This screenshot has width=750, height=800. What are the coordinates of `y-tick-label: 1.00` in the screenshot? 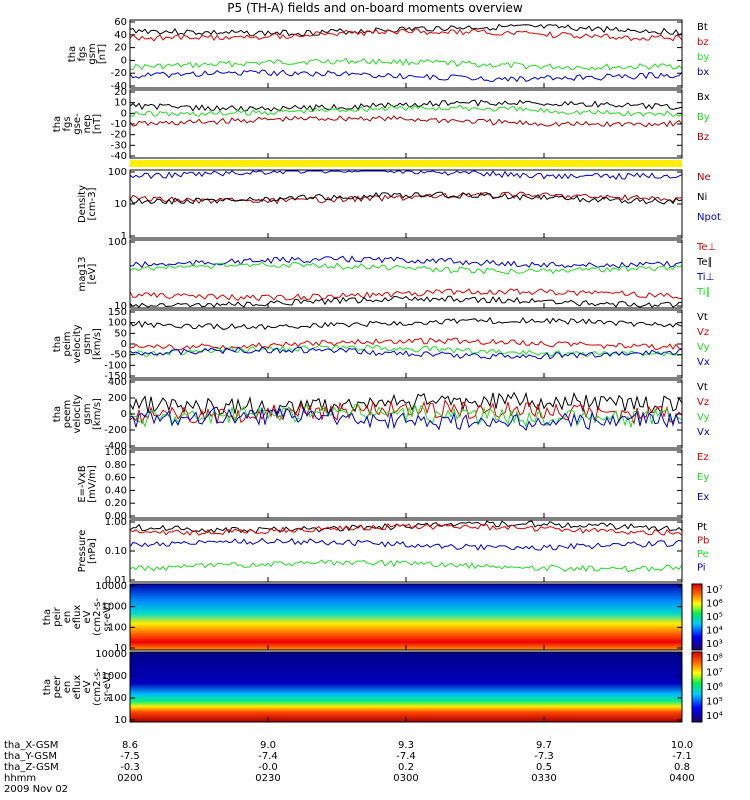 It's located at (116, 452).